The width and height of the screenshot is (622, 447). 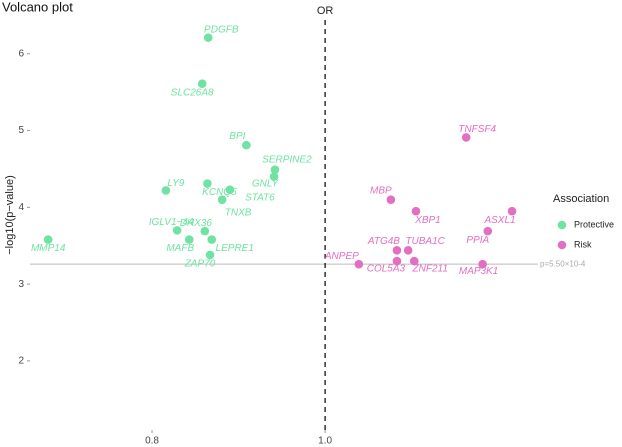 What do you see at coordinates (386, 269) in the screenshot?
I see `point-label: COL5A3` at bounding box center [386, 269].